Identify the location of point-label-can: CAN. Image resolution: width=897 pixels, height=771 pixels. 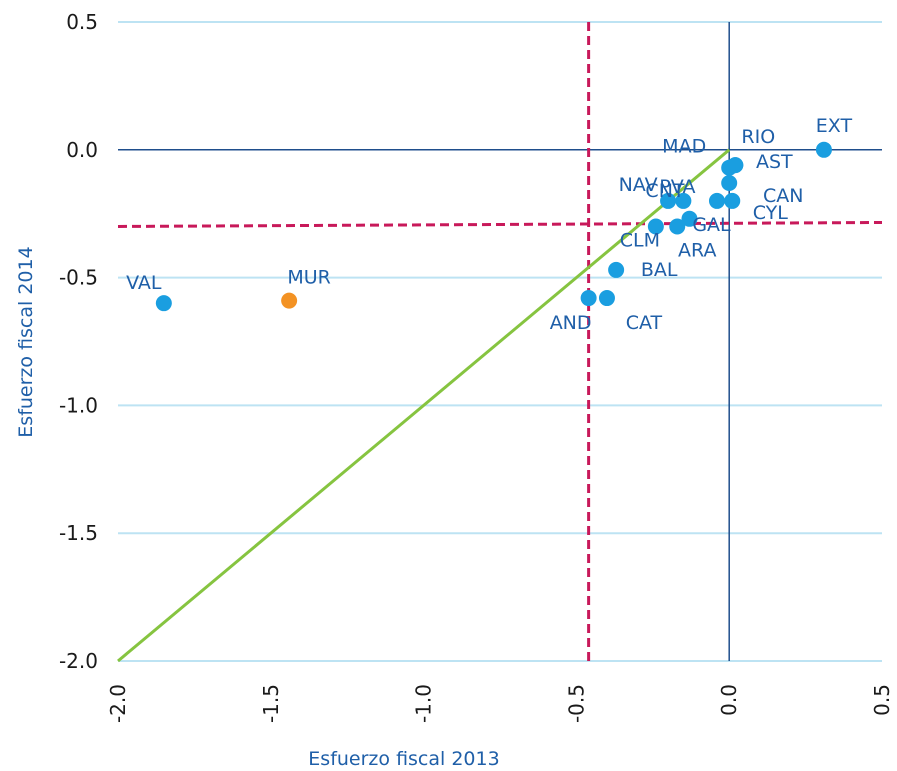
(783, 196).